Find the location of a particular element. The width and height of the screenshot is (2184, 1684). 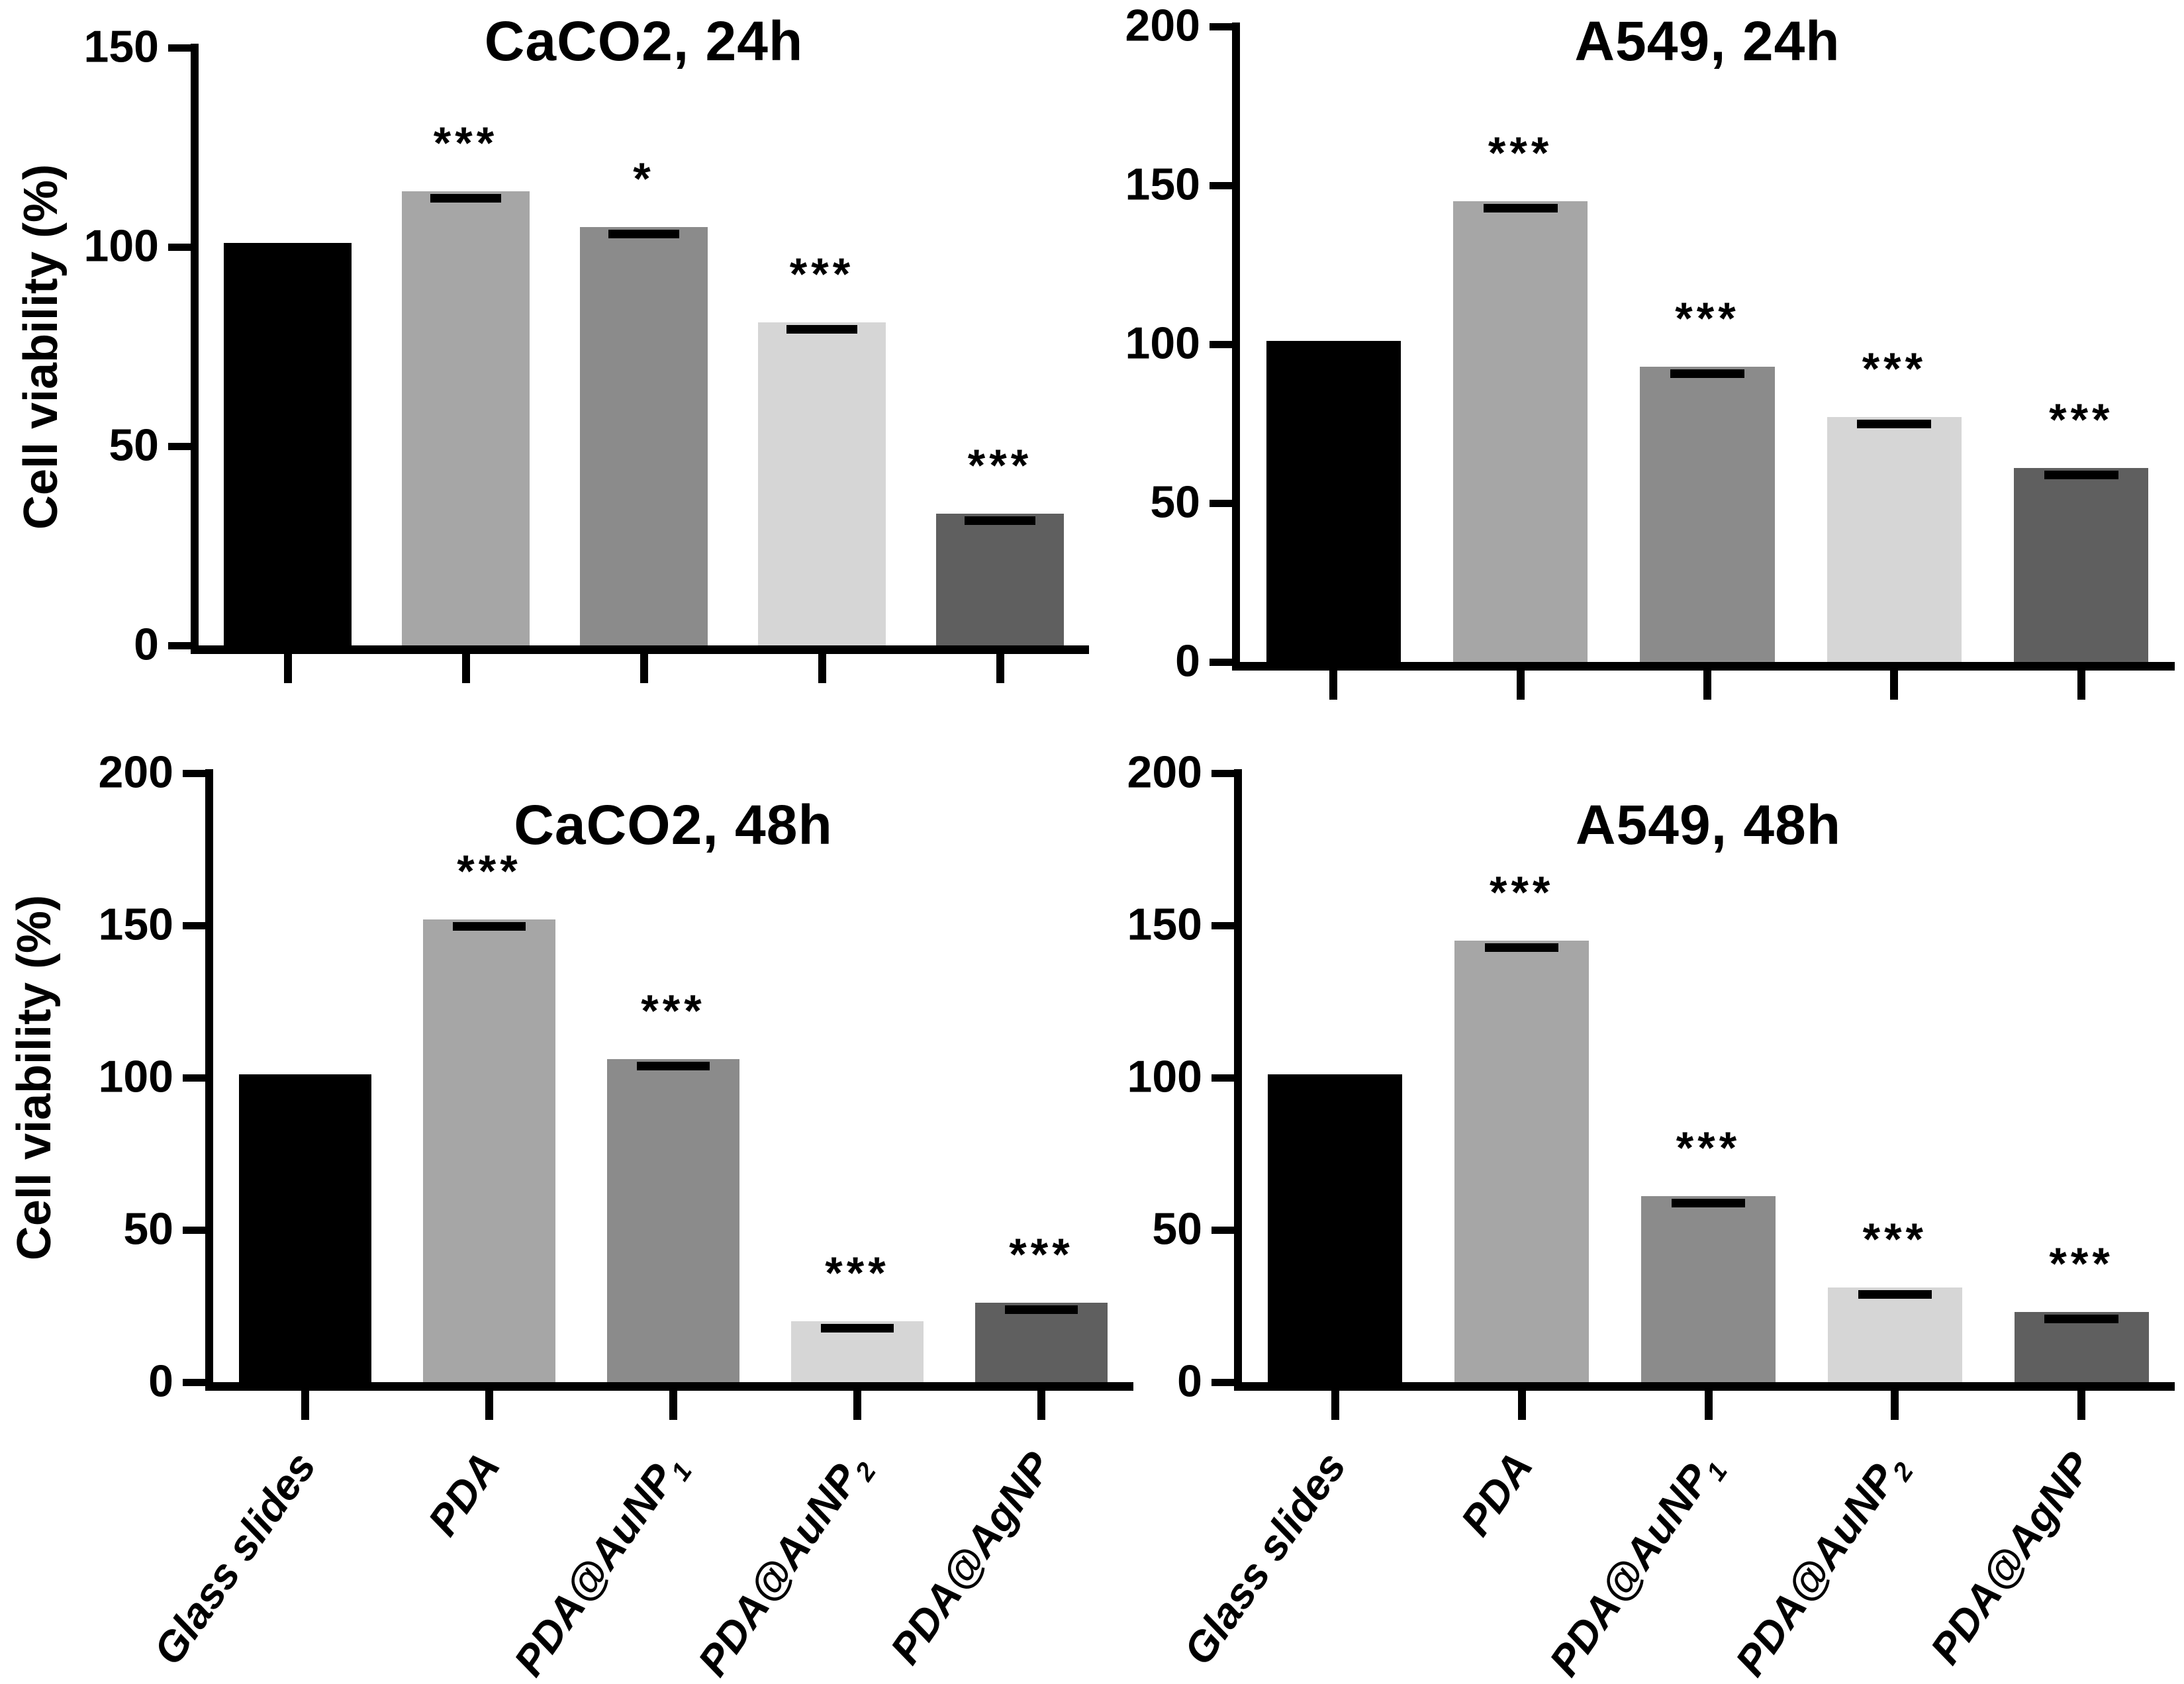

x-category-label-text: PDA@AuNP is located at coordinates (1629, 1569).